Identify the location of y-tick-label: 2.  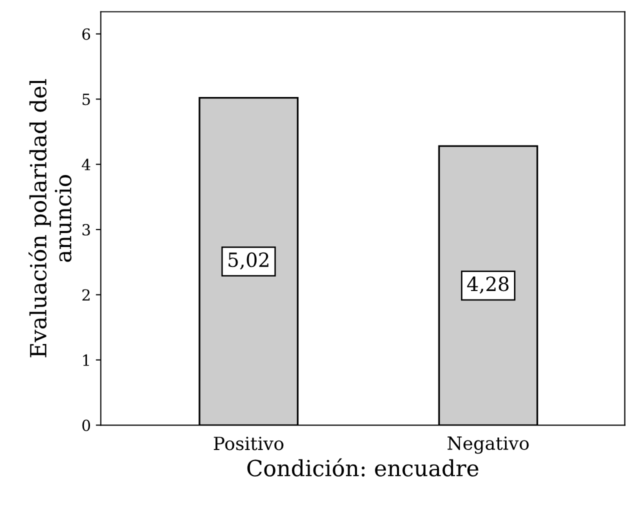
(86, 295).